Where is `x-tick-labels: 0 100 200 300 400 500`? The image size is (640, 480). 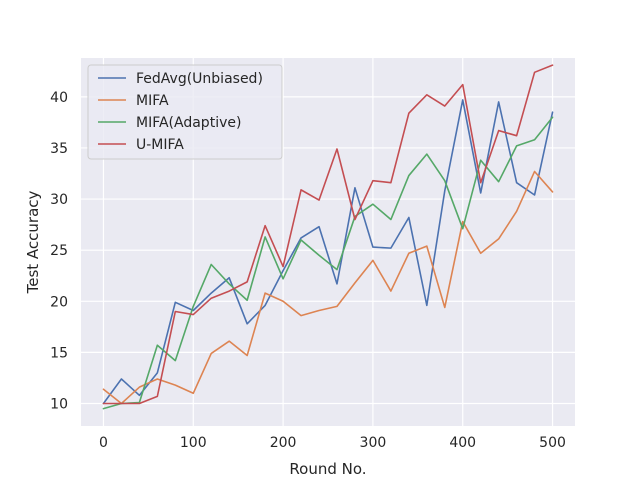
x-tick-labels: 0 100 200 300 400 500 is located at coordinates (332, 443).